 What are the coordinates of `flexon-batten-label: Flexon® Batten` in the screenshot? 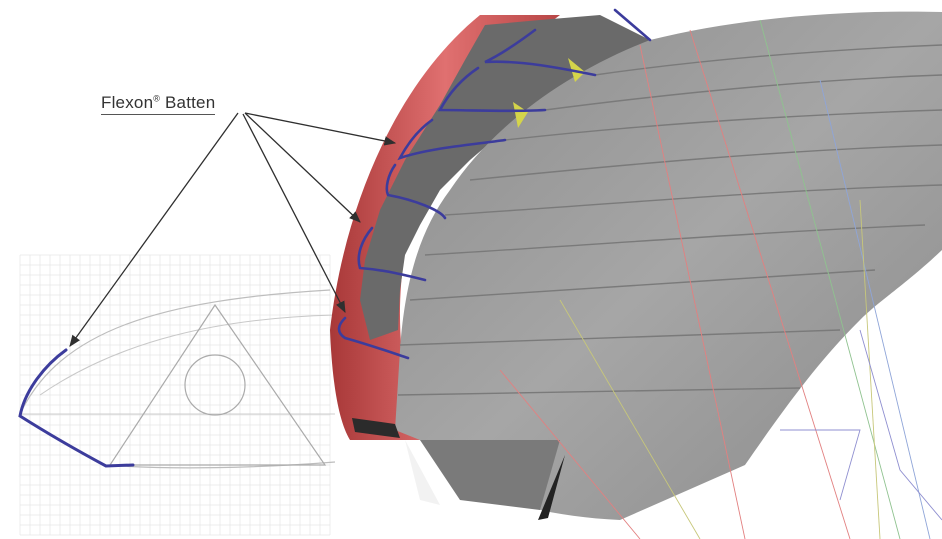 It's located at (158, 104).